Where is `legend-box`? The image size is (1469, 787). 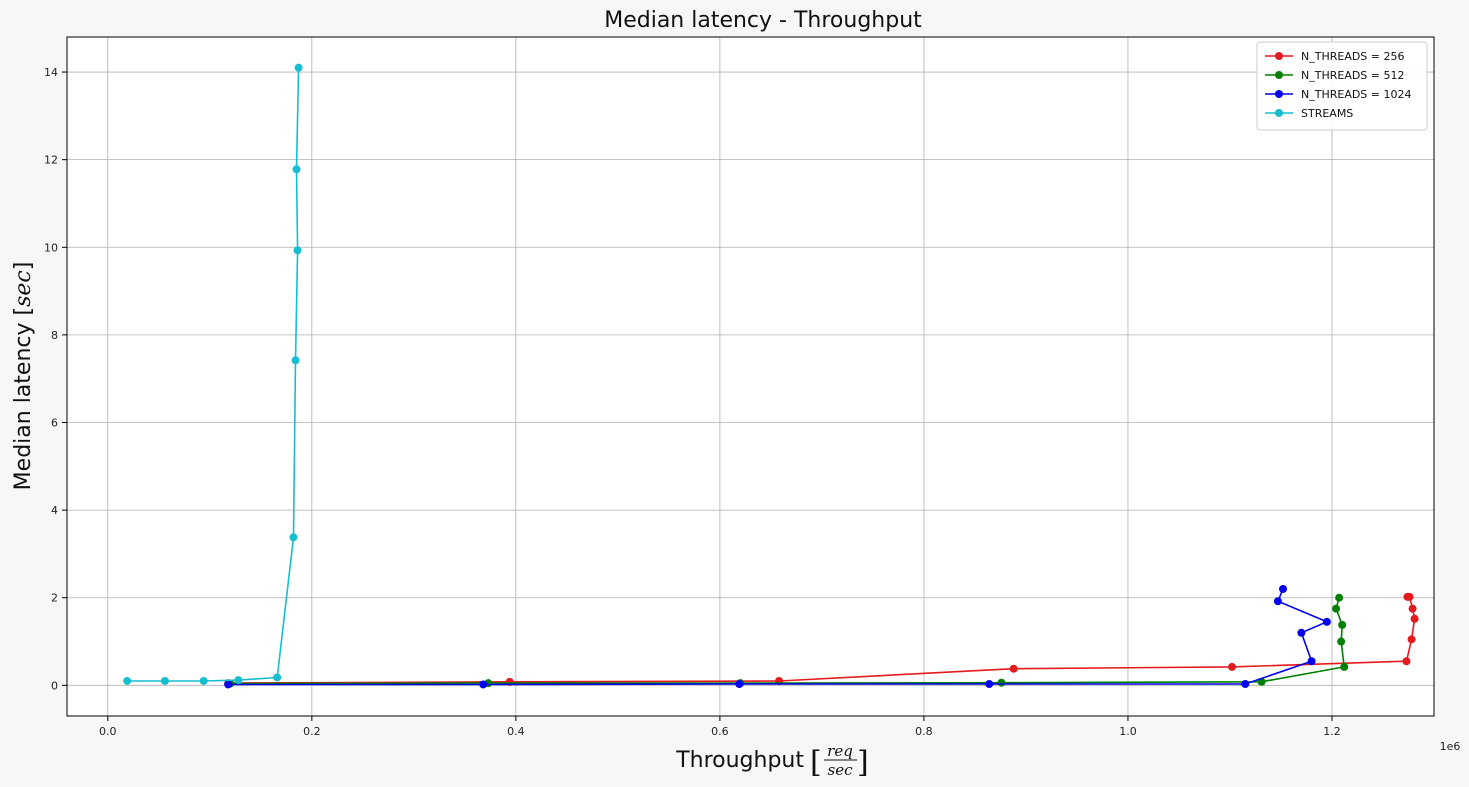
legend-box is located at coordinates (1342, 86).